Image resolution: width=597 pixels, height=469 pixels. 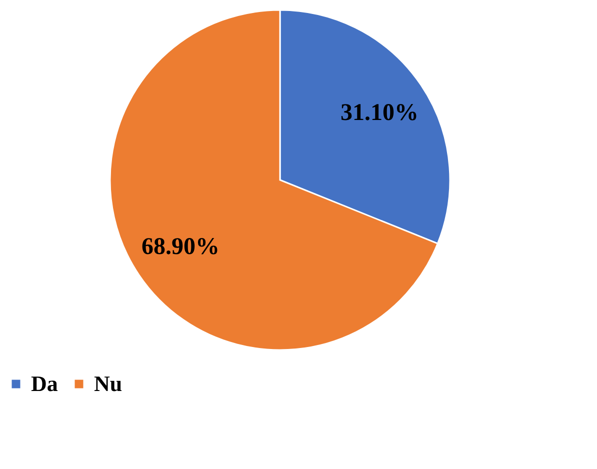 I want to click on legend-label: Nu, so click(x=108, y=383).